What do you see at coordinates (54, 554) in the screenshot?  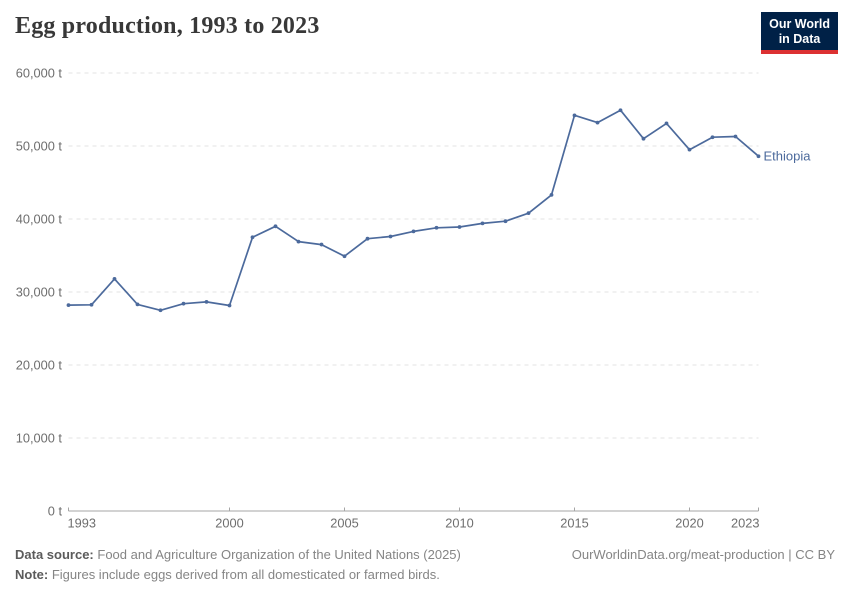 I see `datasource-label: Data source:` at bounding box center [54, 554].